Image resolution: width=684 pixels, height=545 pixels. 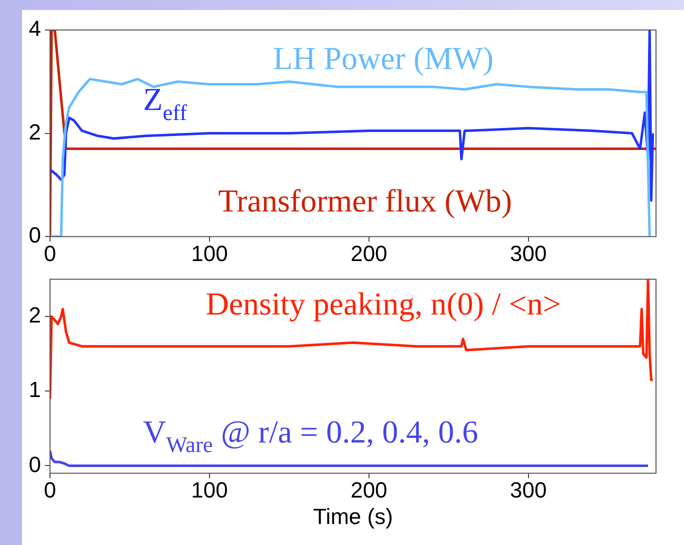 What do you see at coordinates (383, 303) in the screenshot?
I see `series-label: Density peaking, n(0) / <n>` at bounding box center [383, 303].